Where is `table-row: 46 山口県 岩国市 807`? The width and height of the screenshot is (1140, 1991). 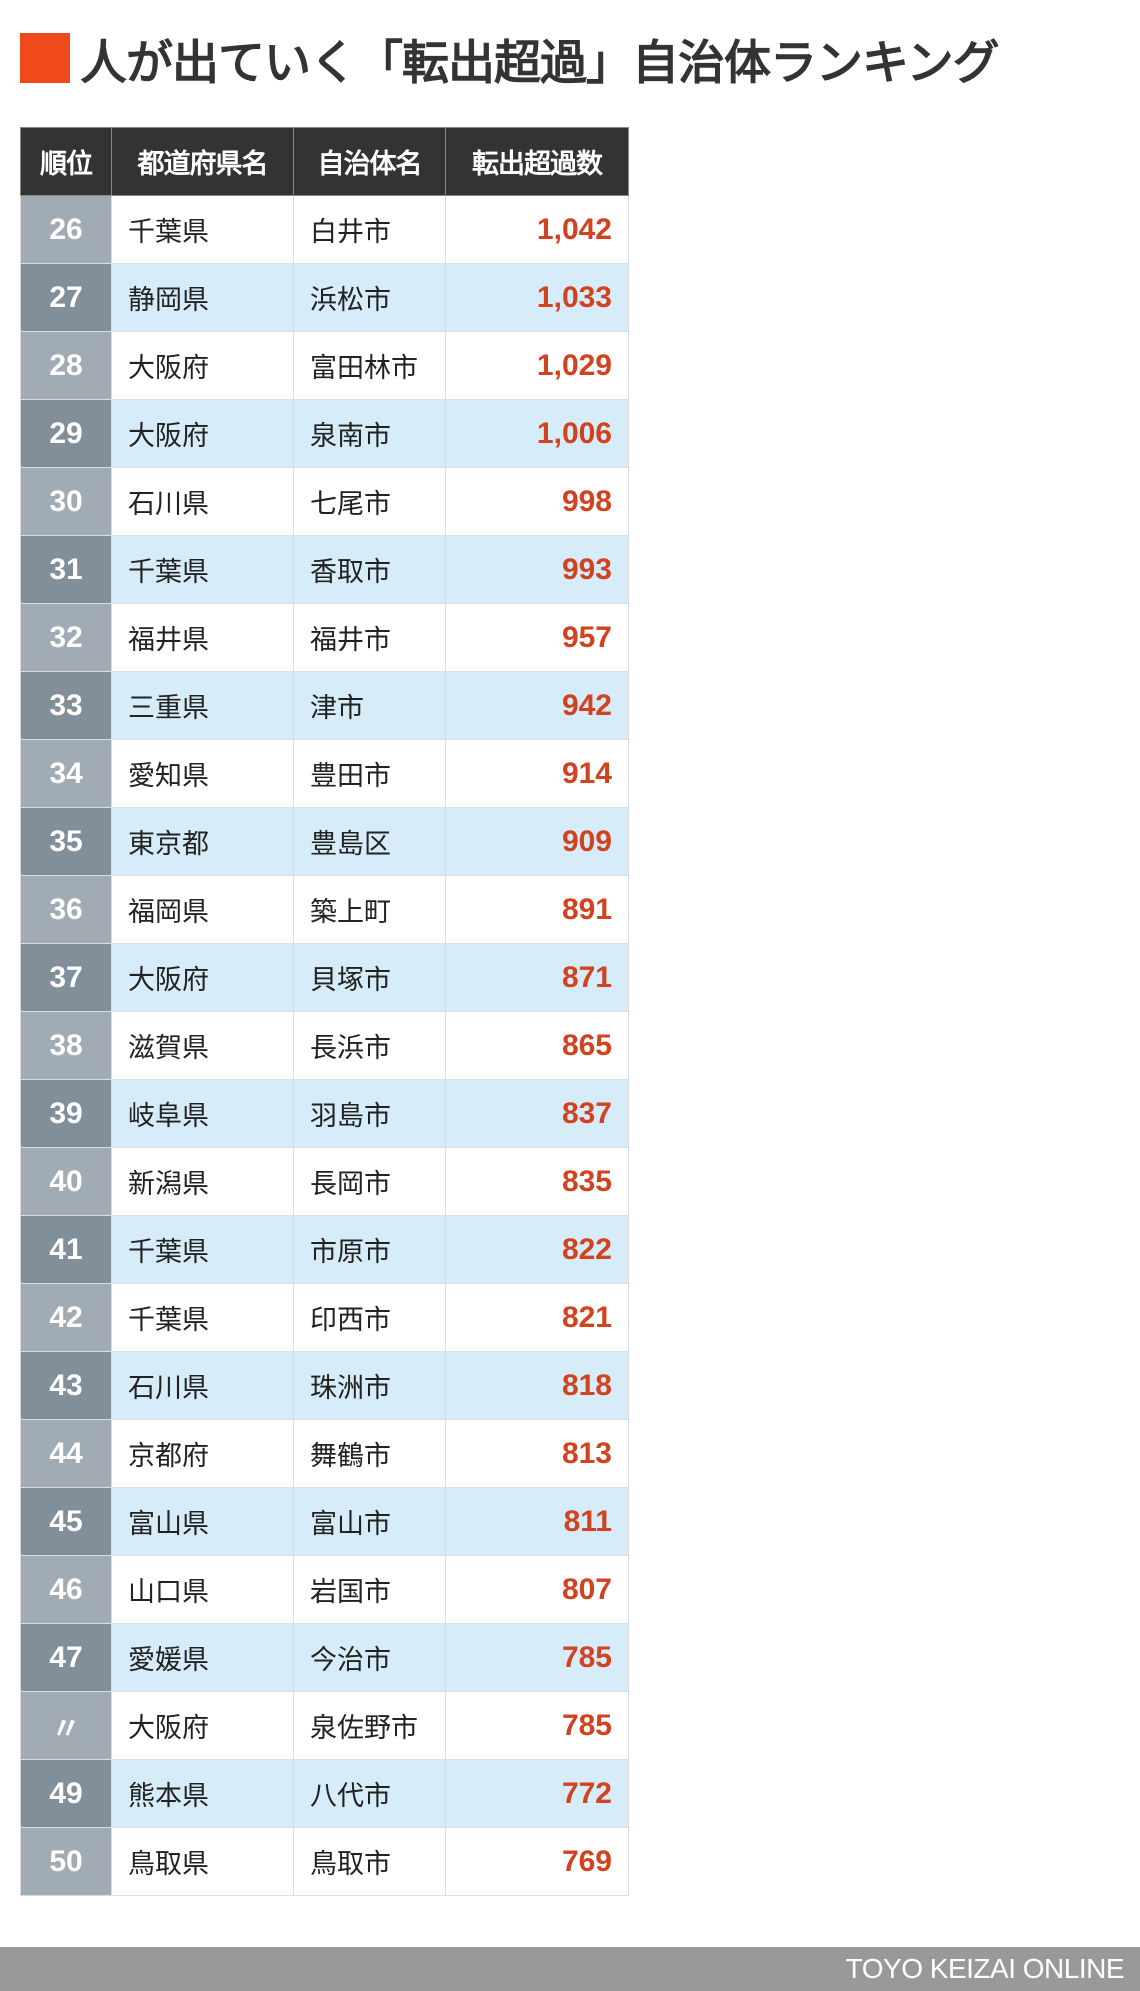
table-row: 46 山口県 岩国市 807 is located at coordinates (324, 1589).